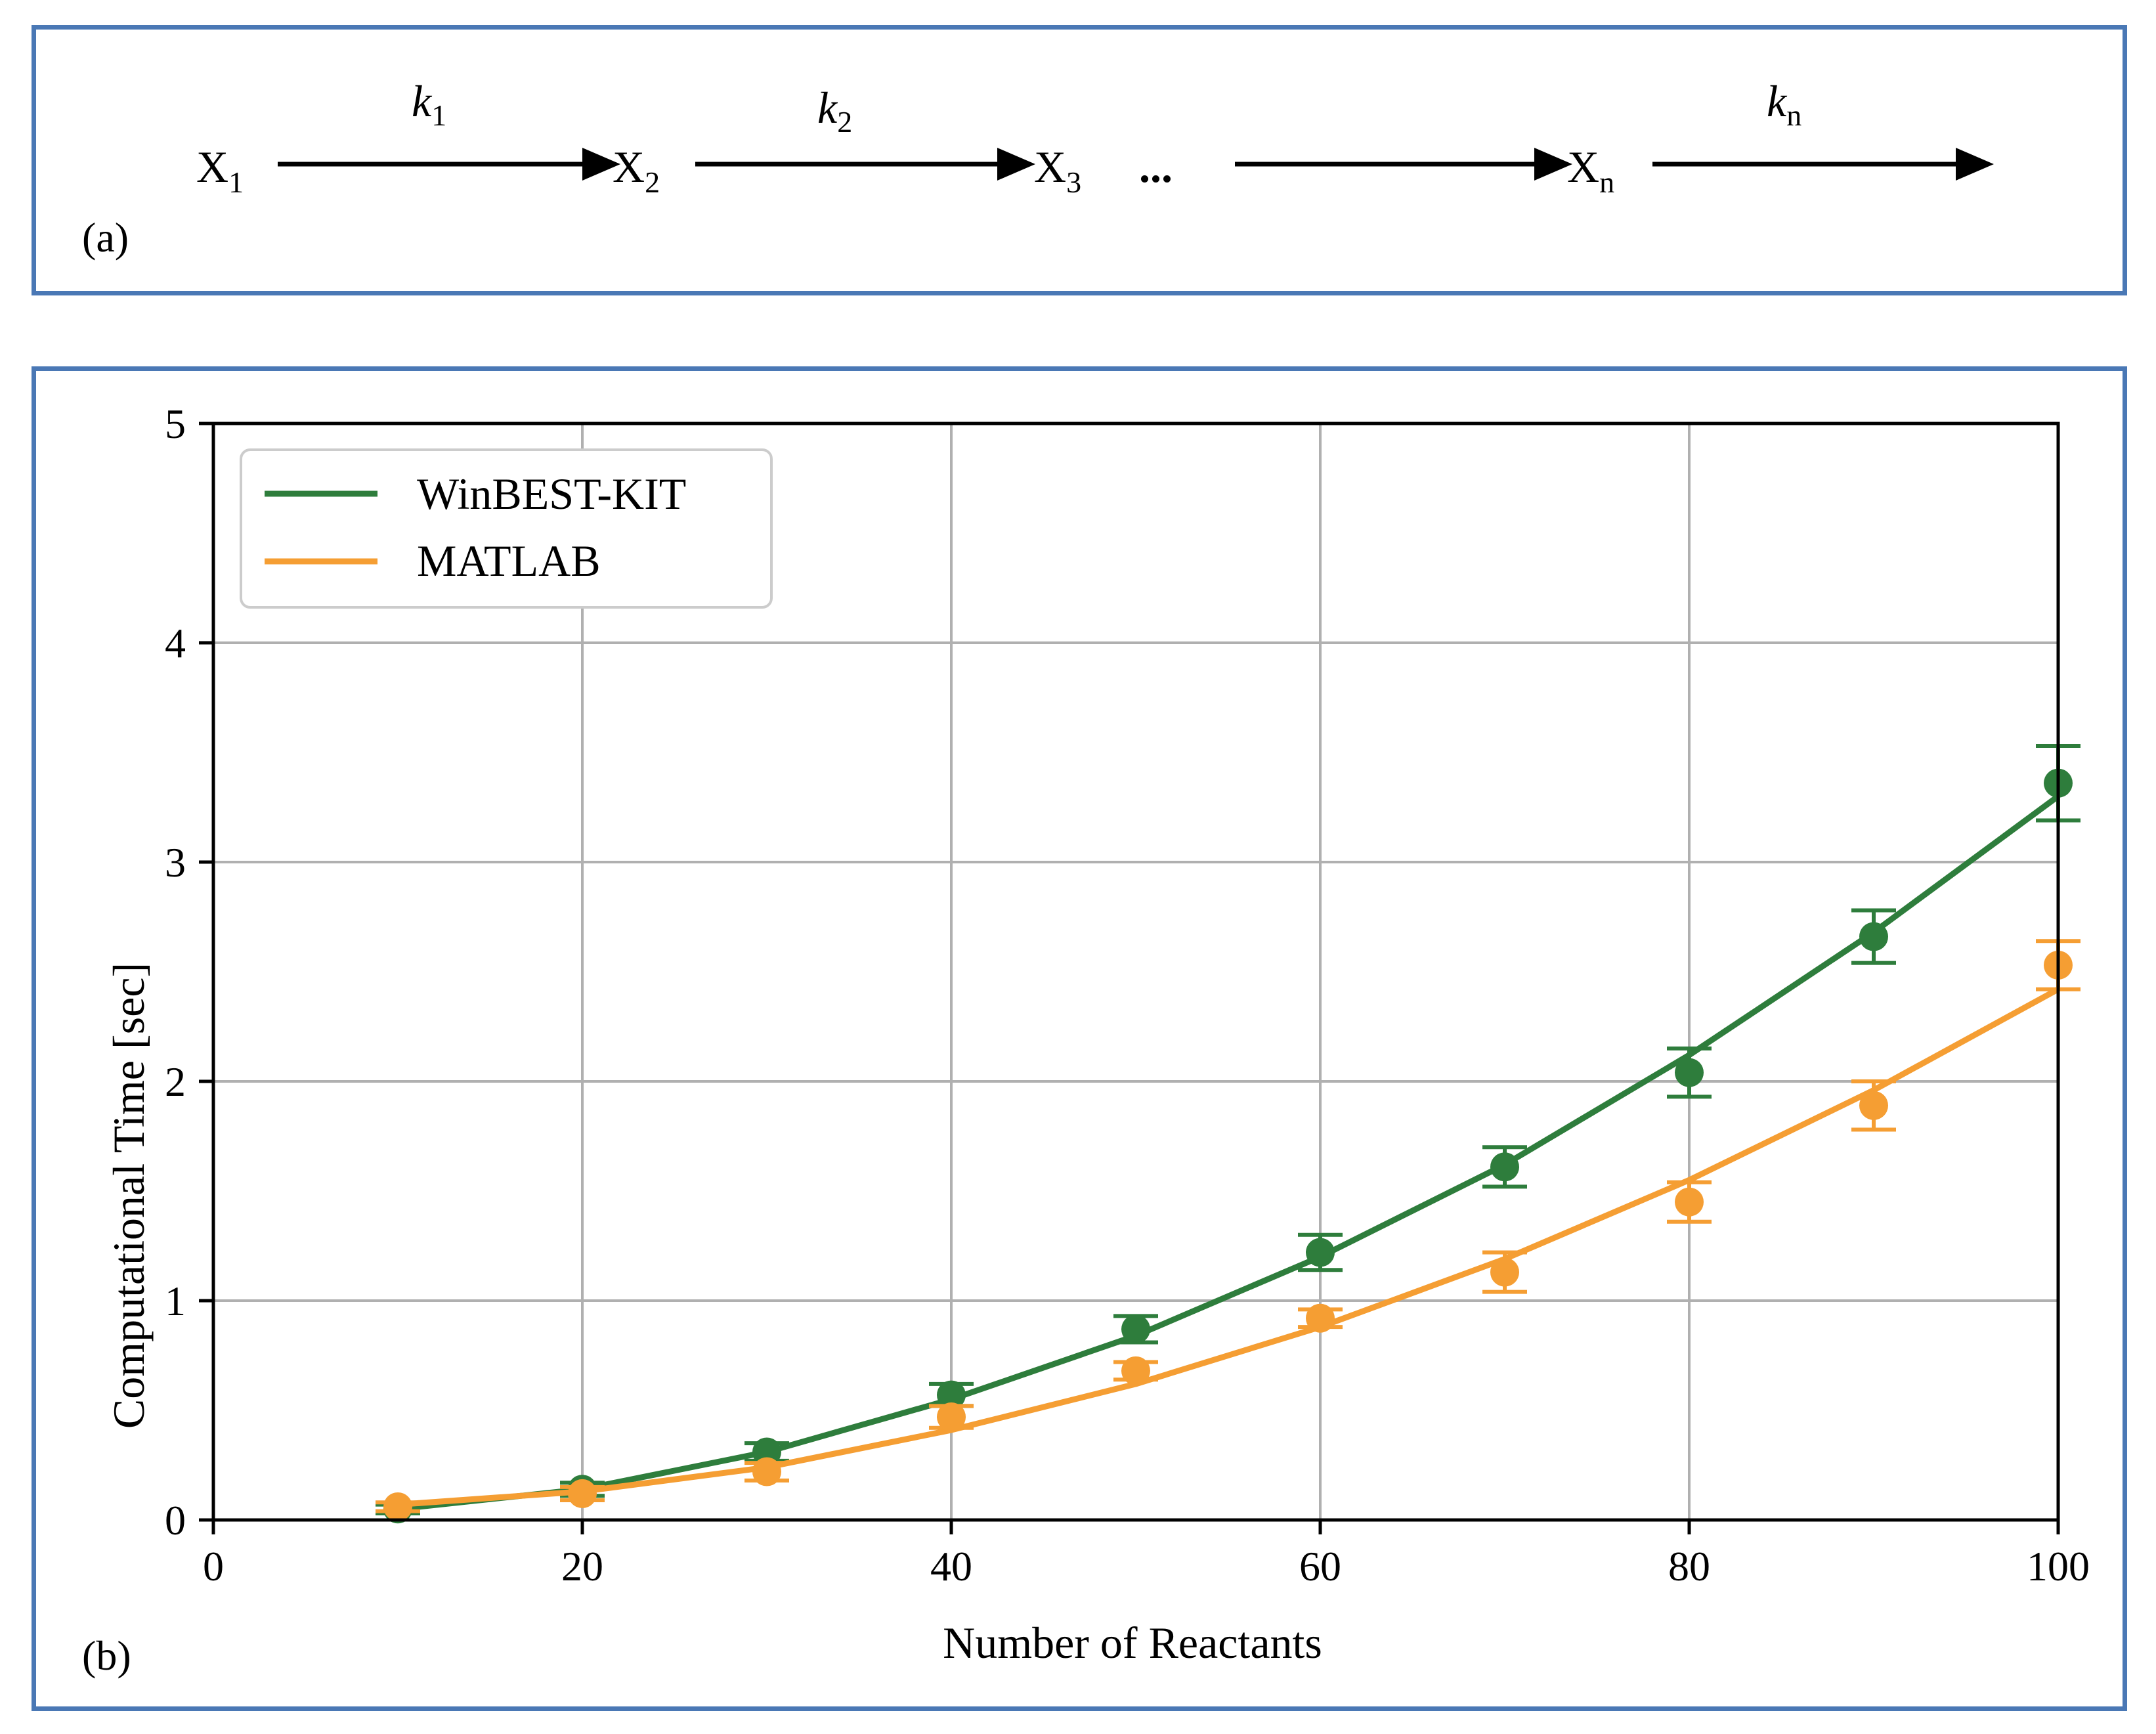 The height and width of the screenshot is (1734, 2156). I want to click on species-x3: X3, so click(1057, 170).